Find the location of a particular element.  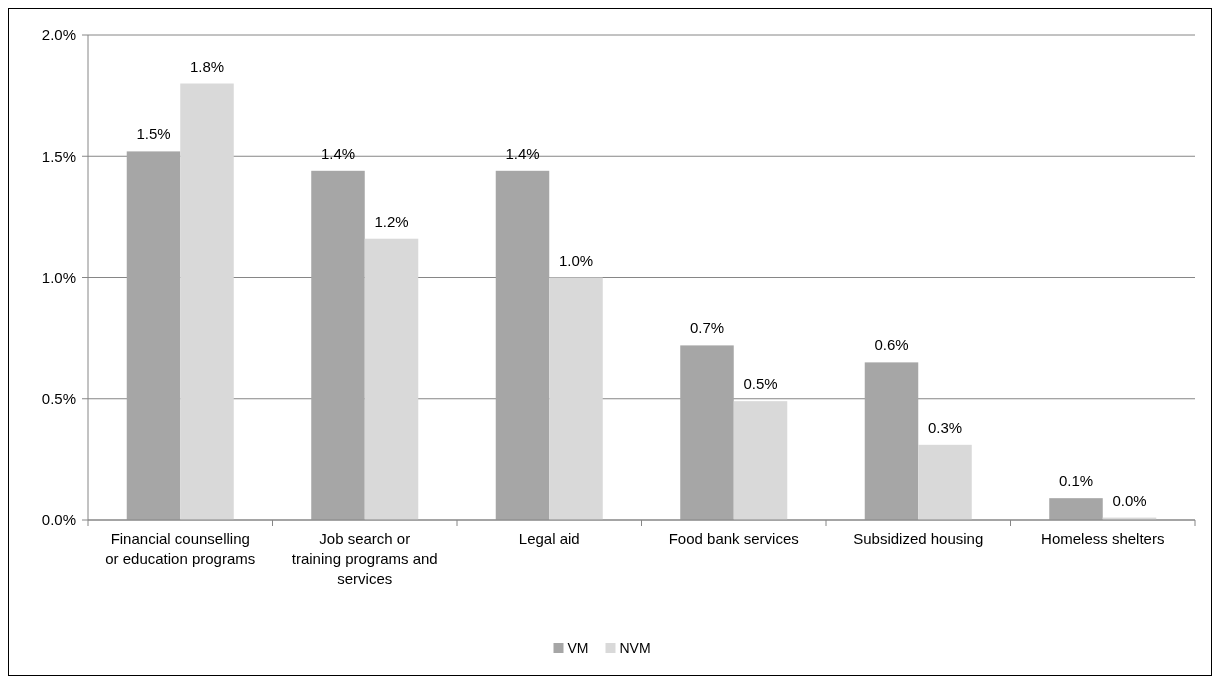

y-tick-label: 2.0% is located at coordinates (58, 35).